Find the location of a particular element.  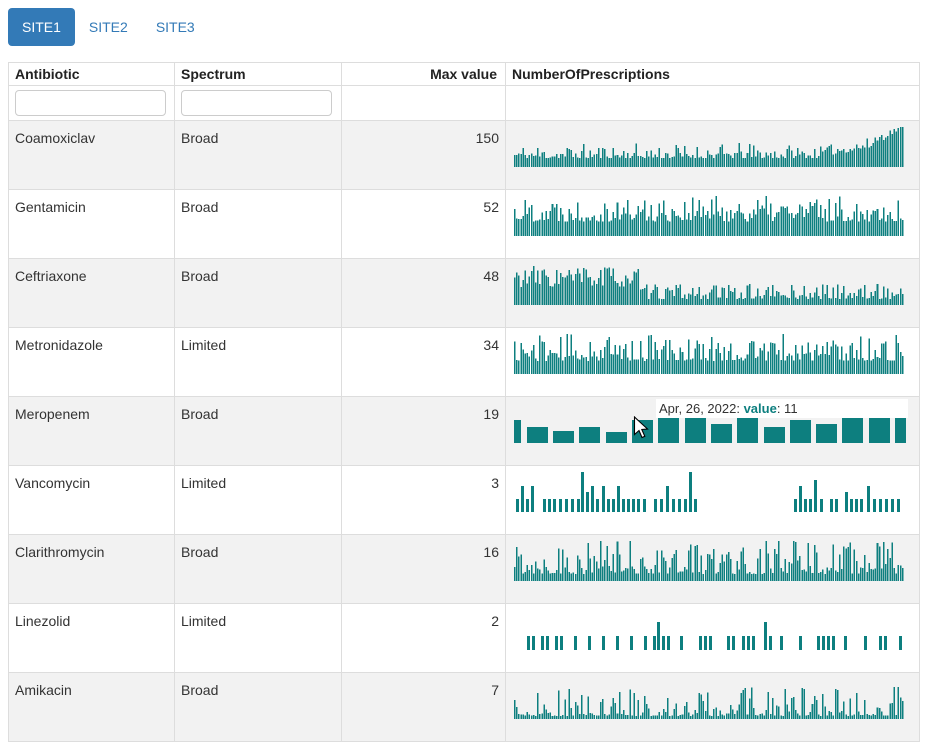

table-row: Vancomycin Limited 3 is located at coordinates (464, 500).